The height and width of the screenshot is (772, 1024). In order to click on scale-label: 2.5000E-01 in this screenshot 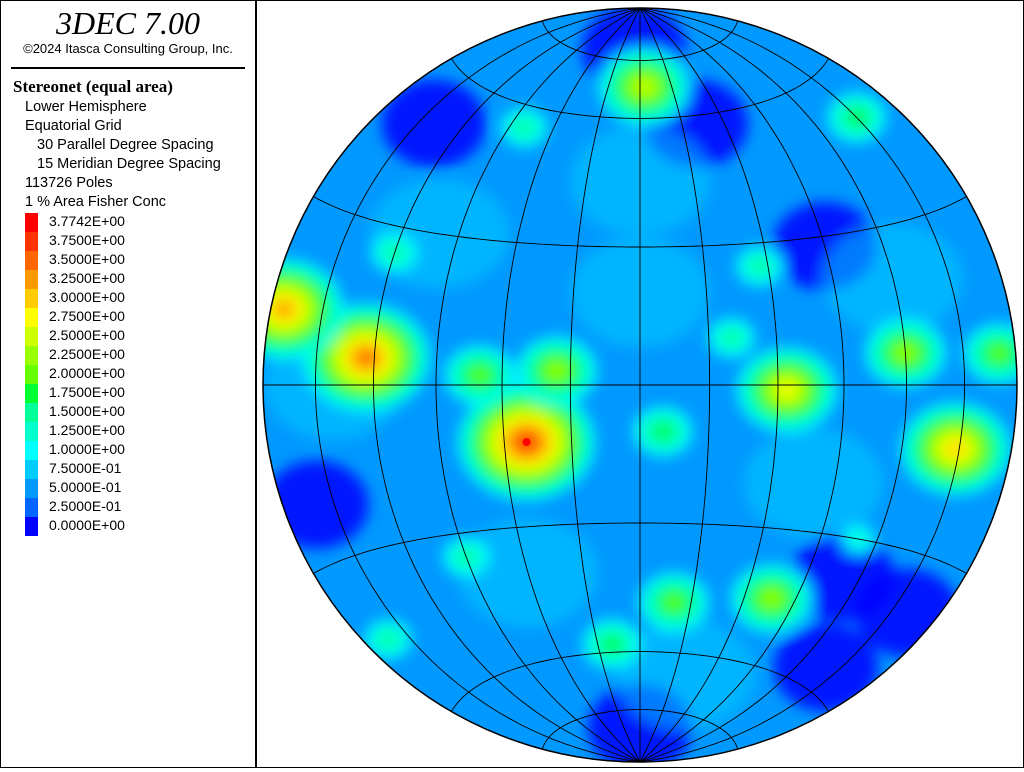, I will do `click(85, 506)`.